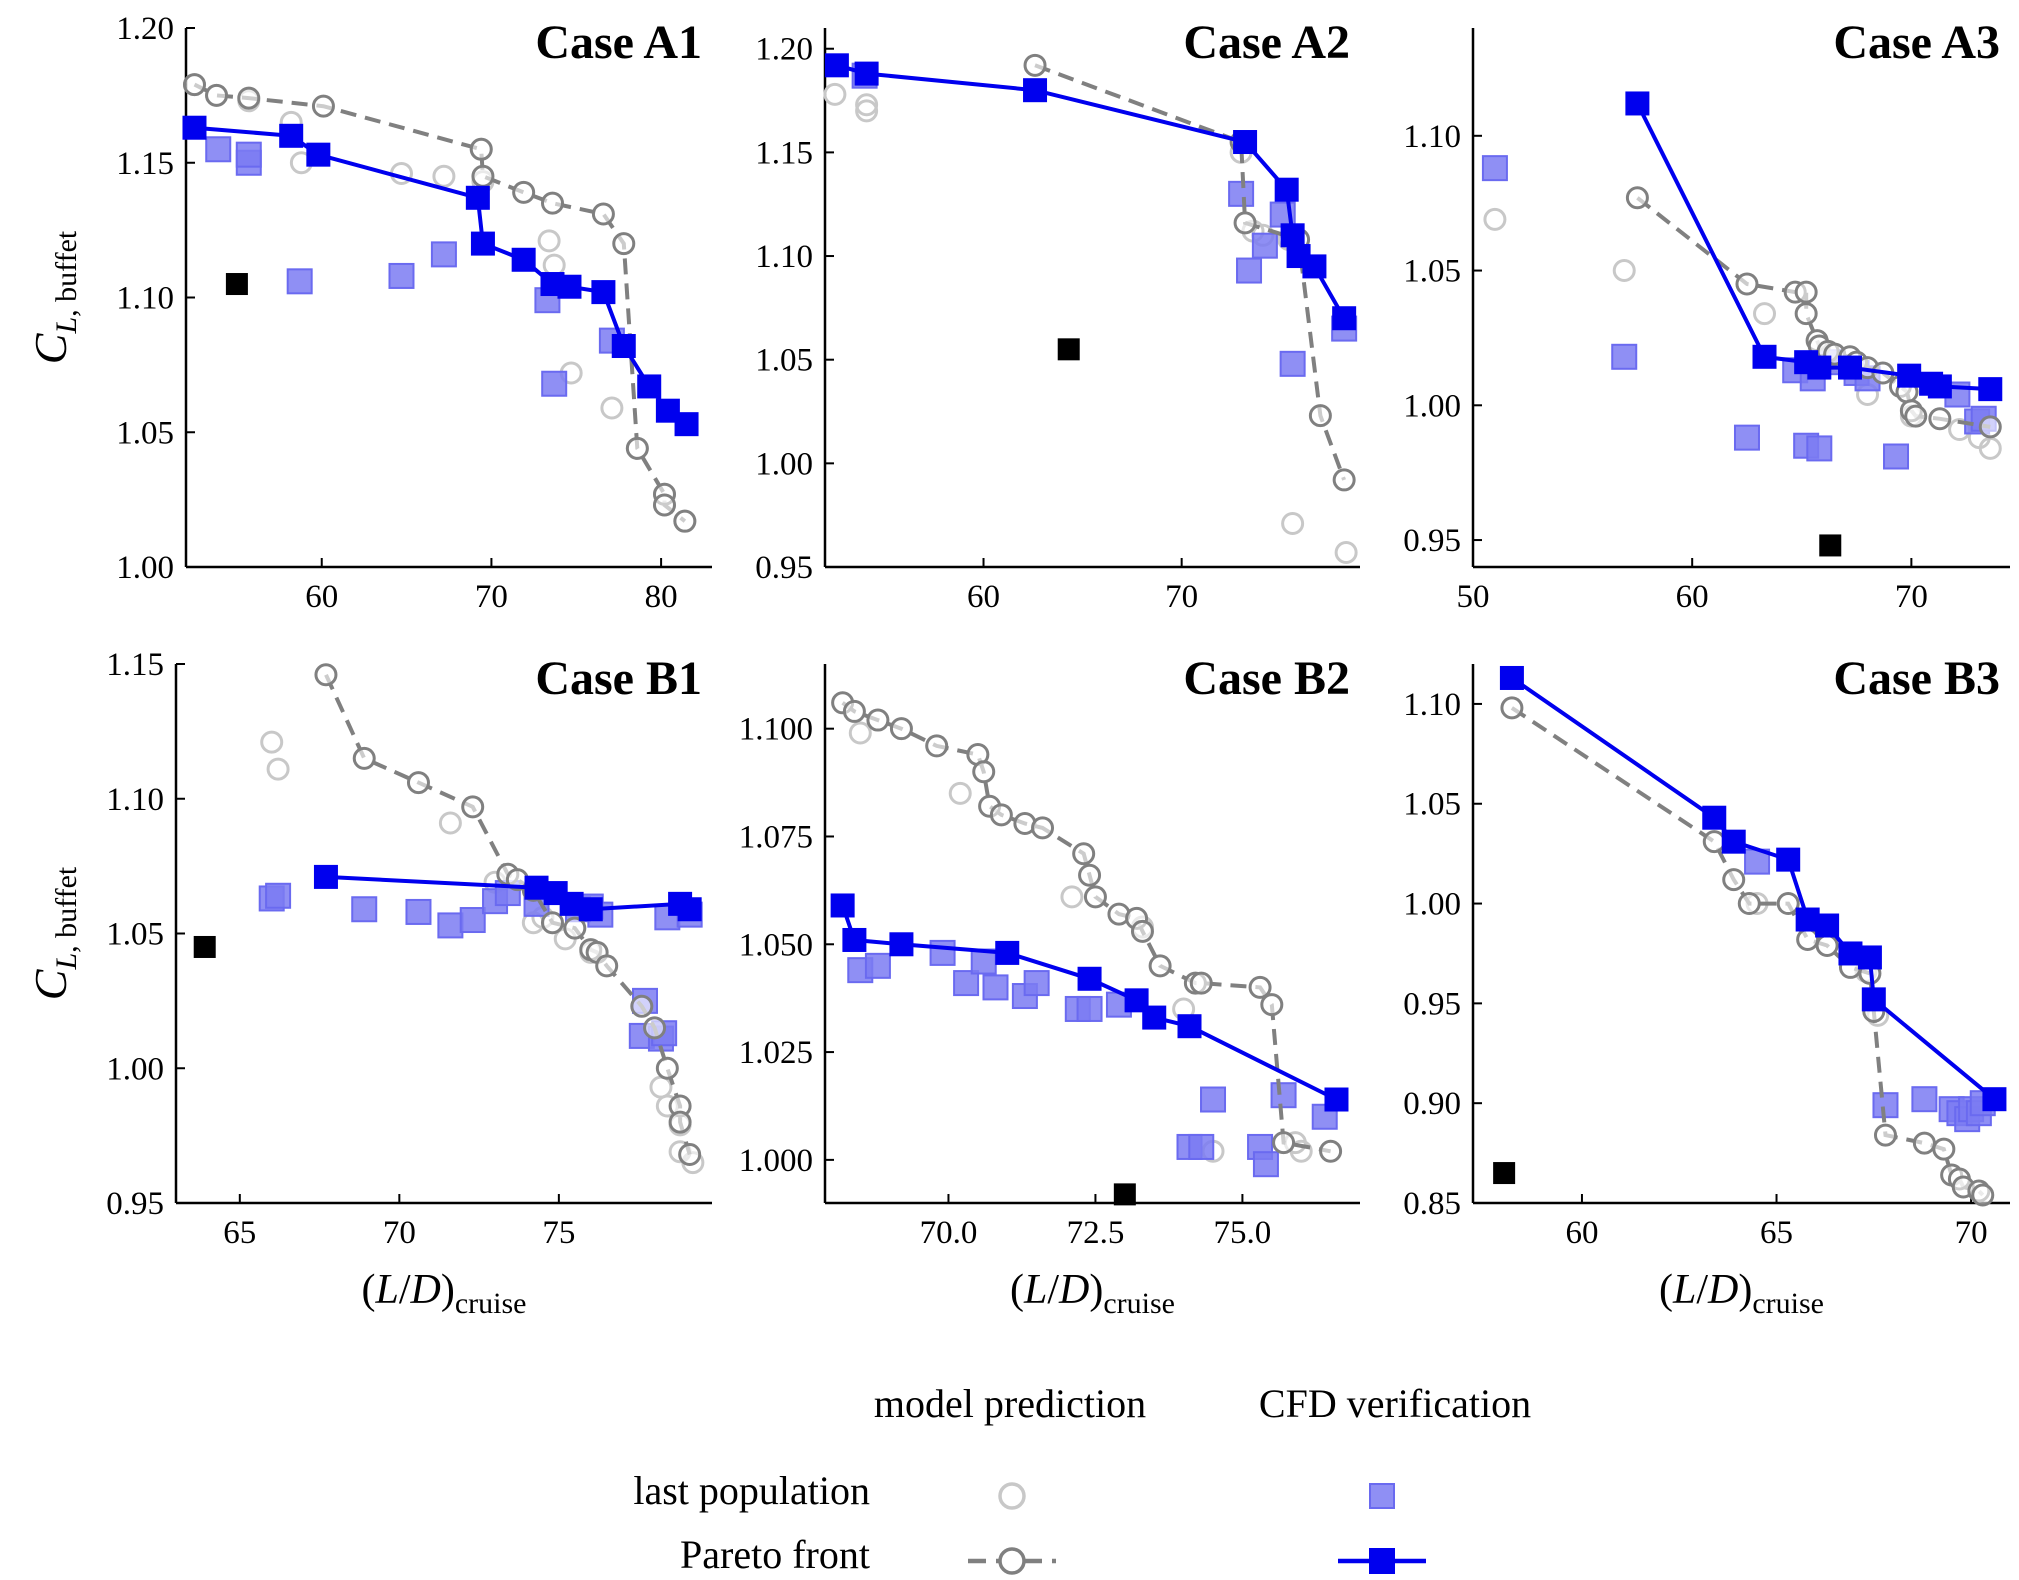 The width and height of the screenshot is (2019, 1580). Describe the element at coordinates (776, 1161) in the screenshot. I see `y-tick-label: 1.000` at that location.